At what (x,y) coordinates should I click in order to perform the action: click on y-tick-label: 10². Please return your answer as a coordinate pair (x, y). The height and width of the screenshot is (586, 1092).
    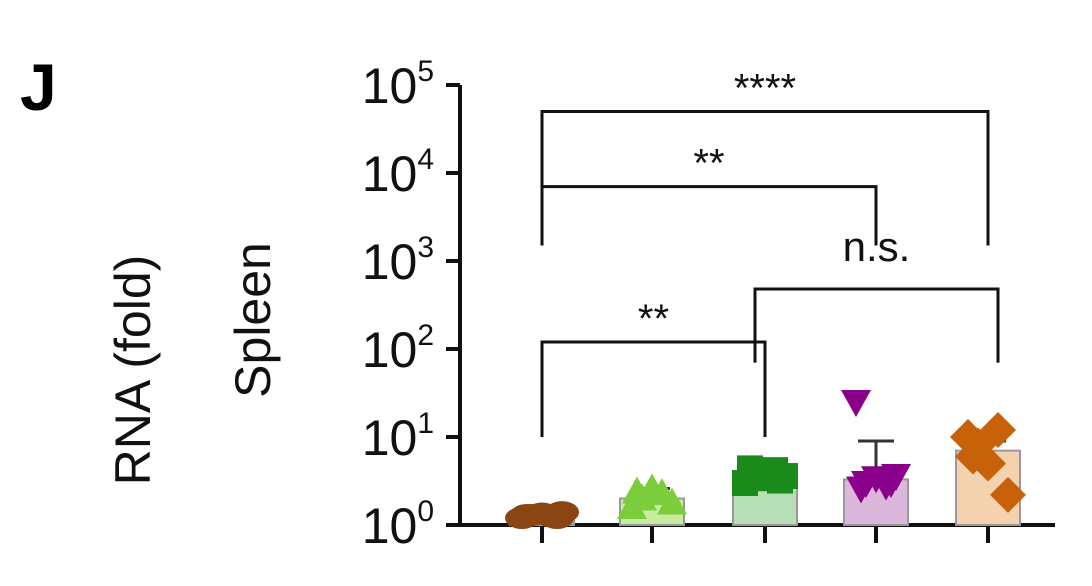
    Looking at the image, I should click on (398, 348).